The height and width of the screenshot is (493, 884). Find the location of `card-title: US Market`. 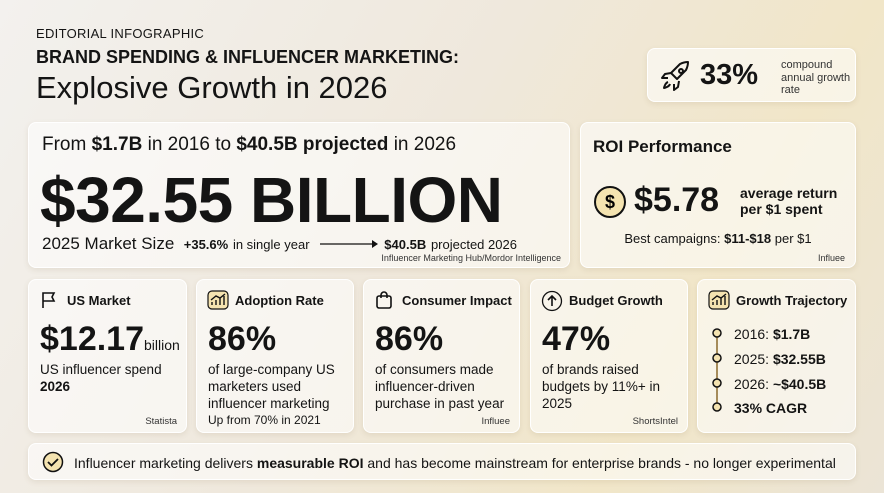

card-title: US Market is located at coordinates (99, 300).